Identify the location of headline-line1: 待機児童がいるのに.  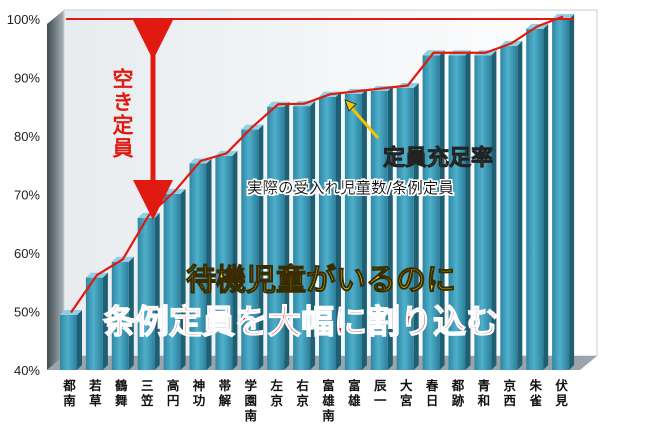
(321, 280).